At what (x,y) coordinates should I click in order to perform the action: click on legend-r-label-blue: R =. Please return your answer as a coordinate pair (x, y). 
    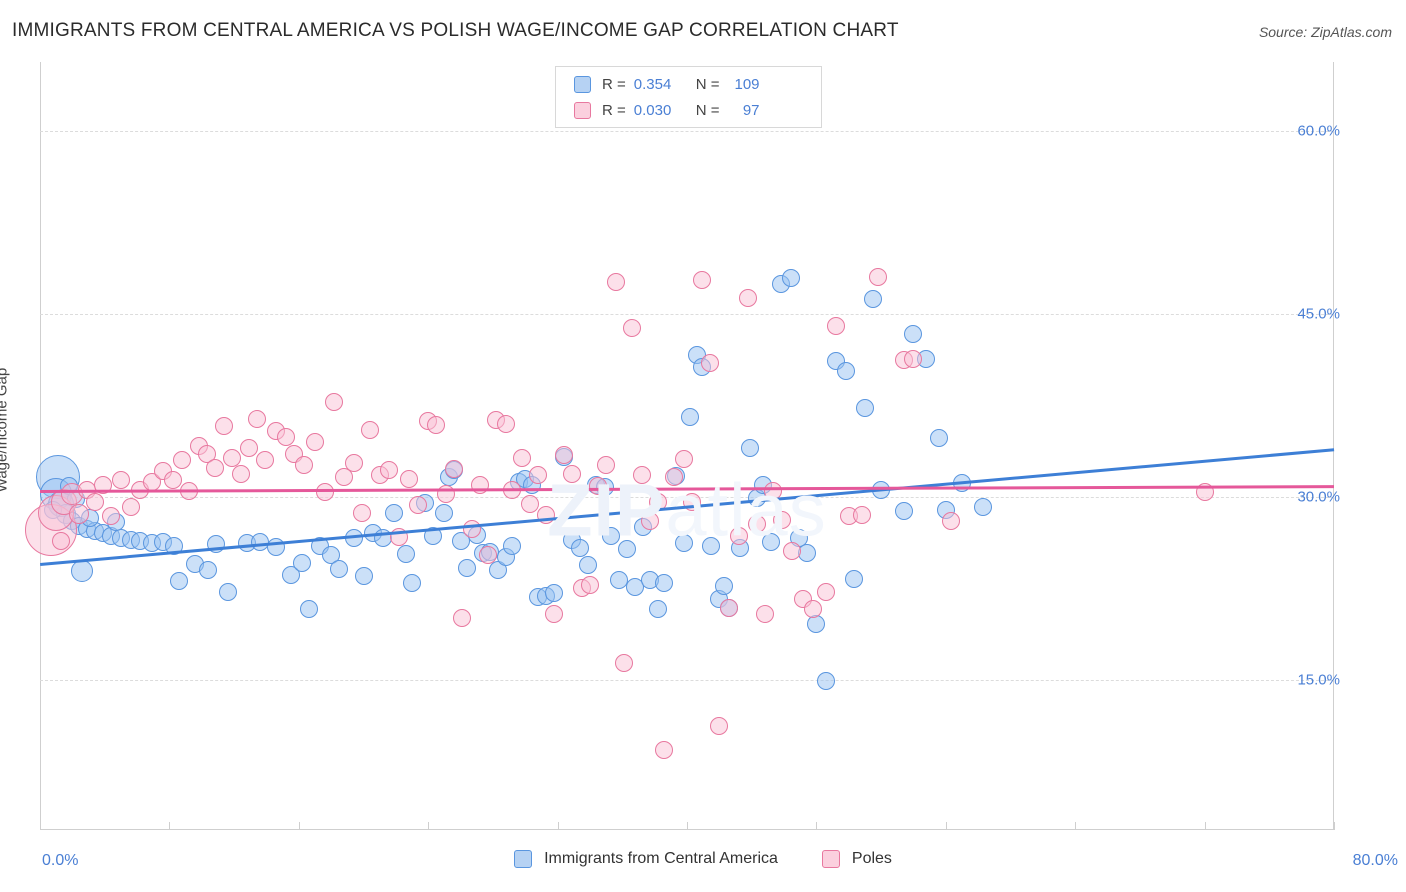
    Looking at the image, I should click on (614, 84).